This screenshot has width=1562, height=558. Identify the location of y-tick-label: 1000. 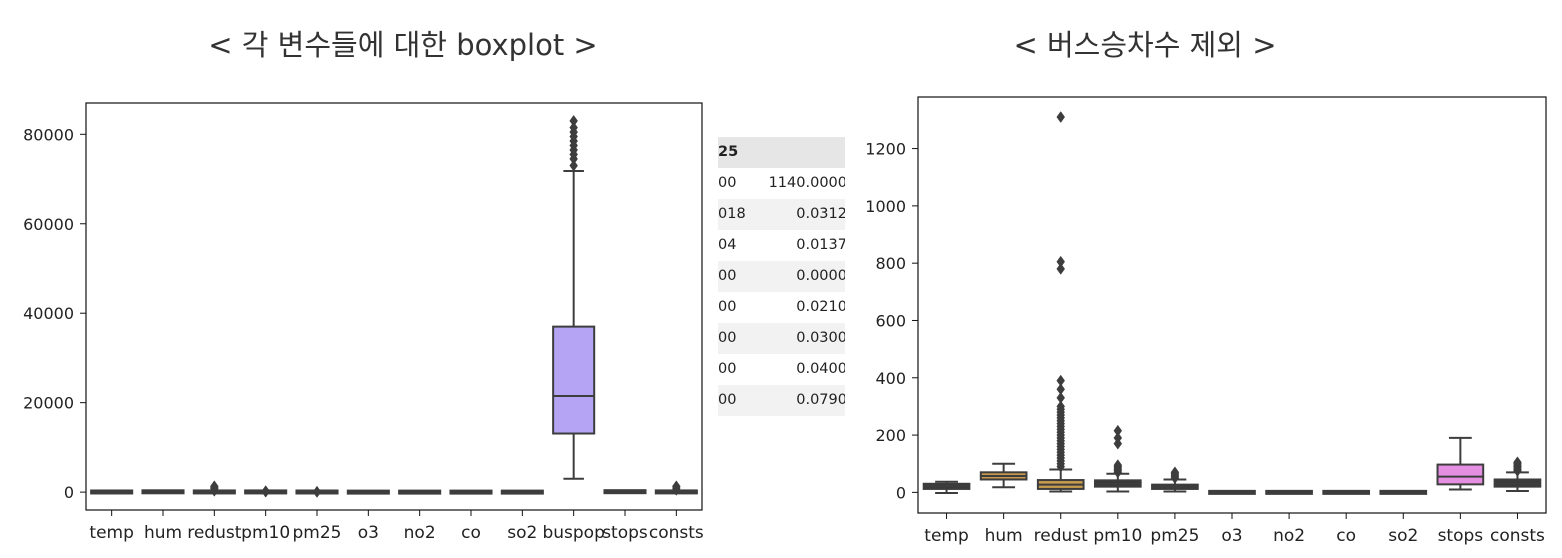
(885, 206).